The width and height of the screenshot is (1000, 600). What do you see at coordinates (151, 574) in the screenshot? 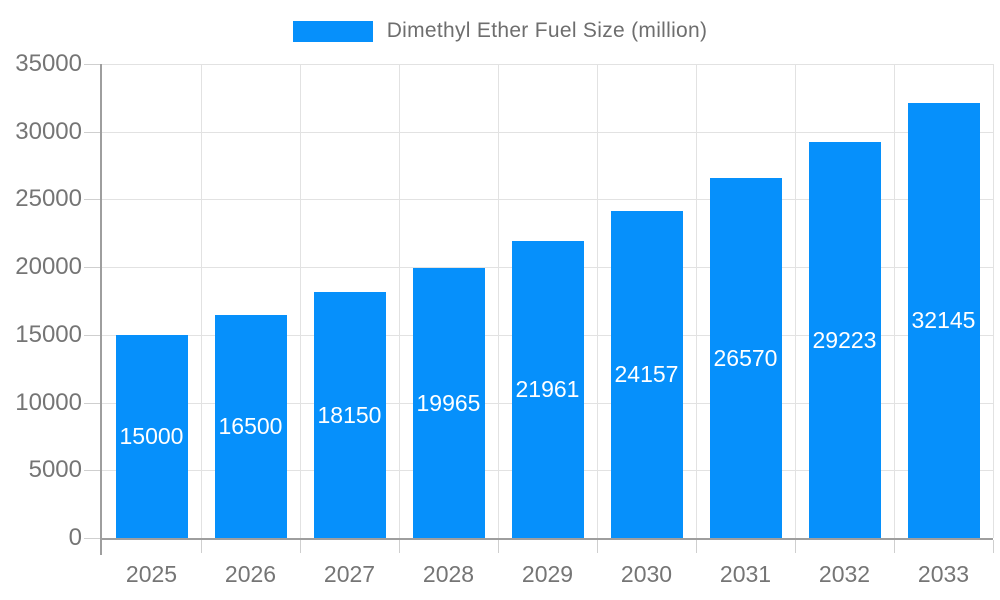
I see `x-axis-label: 2025` at bounding box center [151, 574].